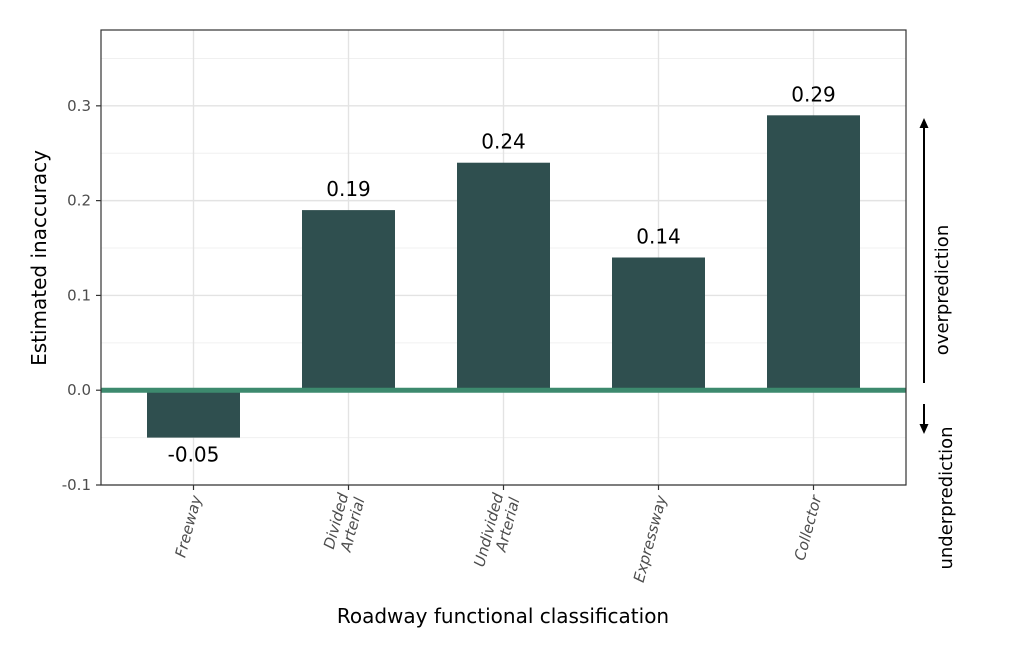 Image resolution: width=1024 pixels, height=658 pixels. Describe the element at coordinates (503, 142) in the screenshot. I see `bar-value-label: 0.24` at that location.